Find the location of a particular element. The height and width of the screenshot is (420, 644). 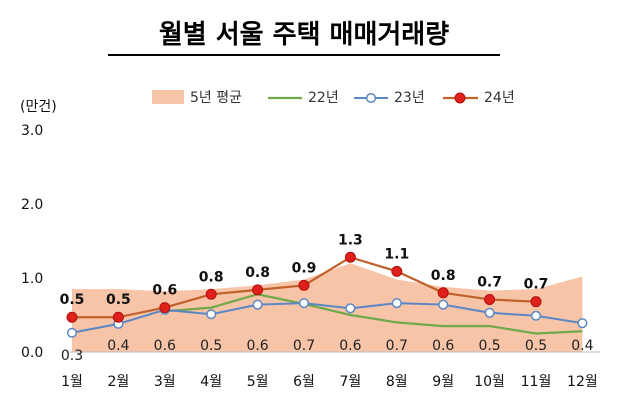

legend-label-5yr: 5년 평균 is located at coordinates (216, 98).